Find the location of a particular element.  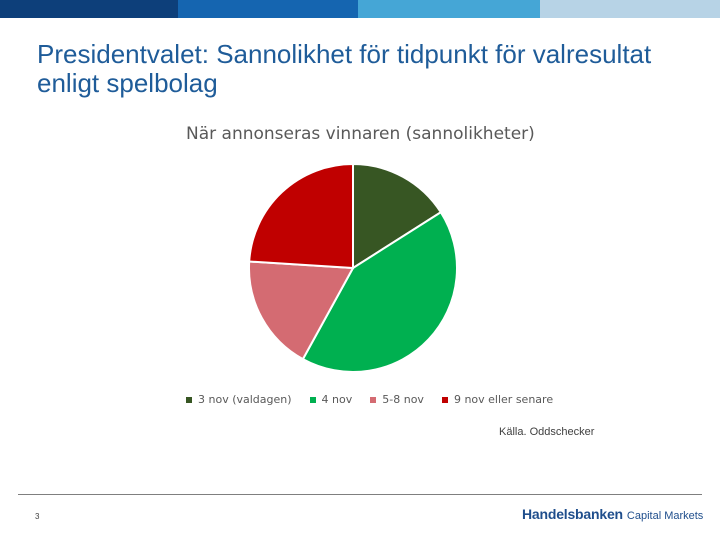

pie-chart is located at coordinates (353, 267).